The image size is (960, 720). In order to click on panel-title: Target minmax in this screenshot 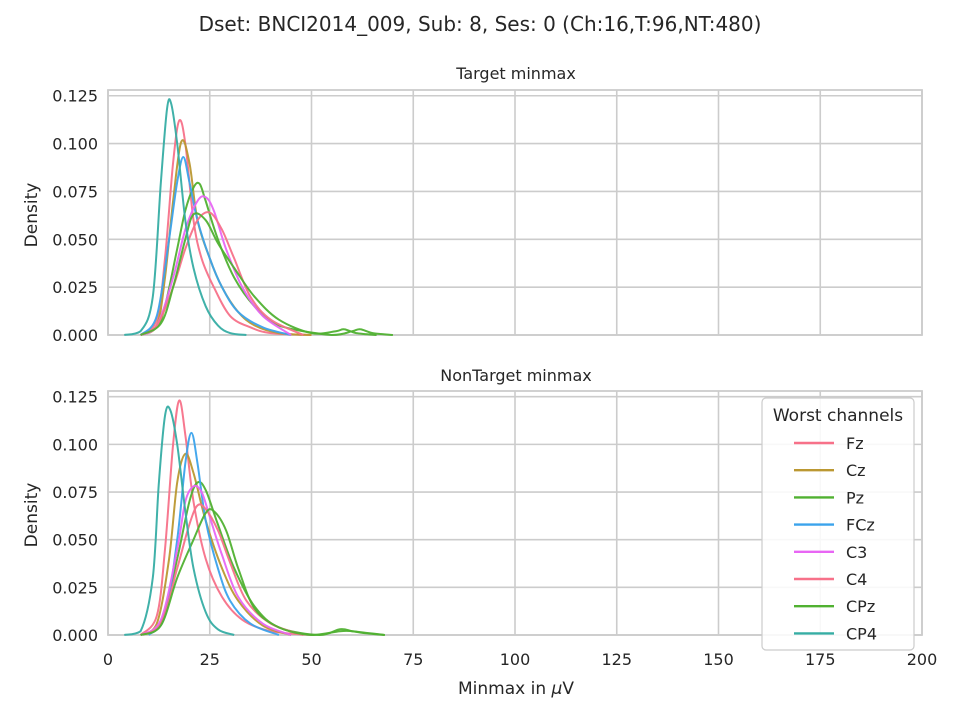, I will do `click(515, 73)`.